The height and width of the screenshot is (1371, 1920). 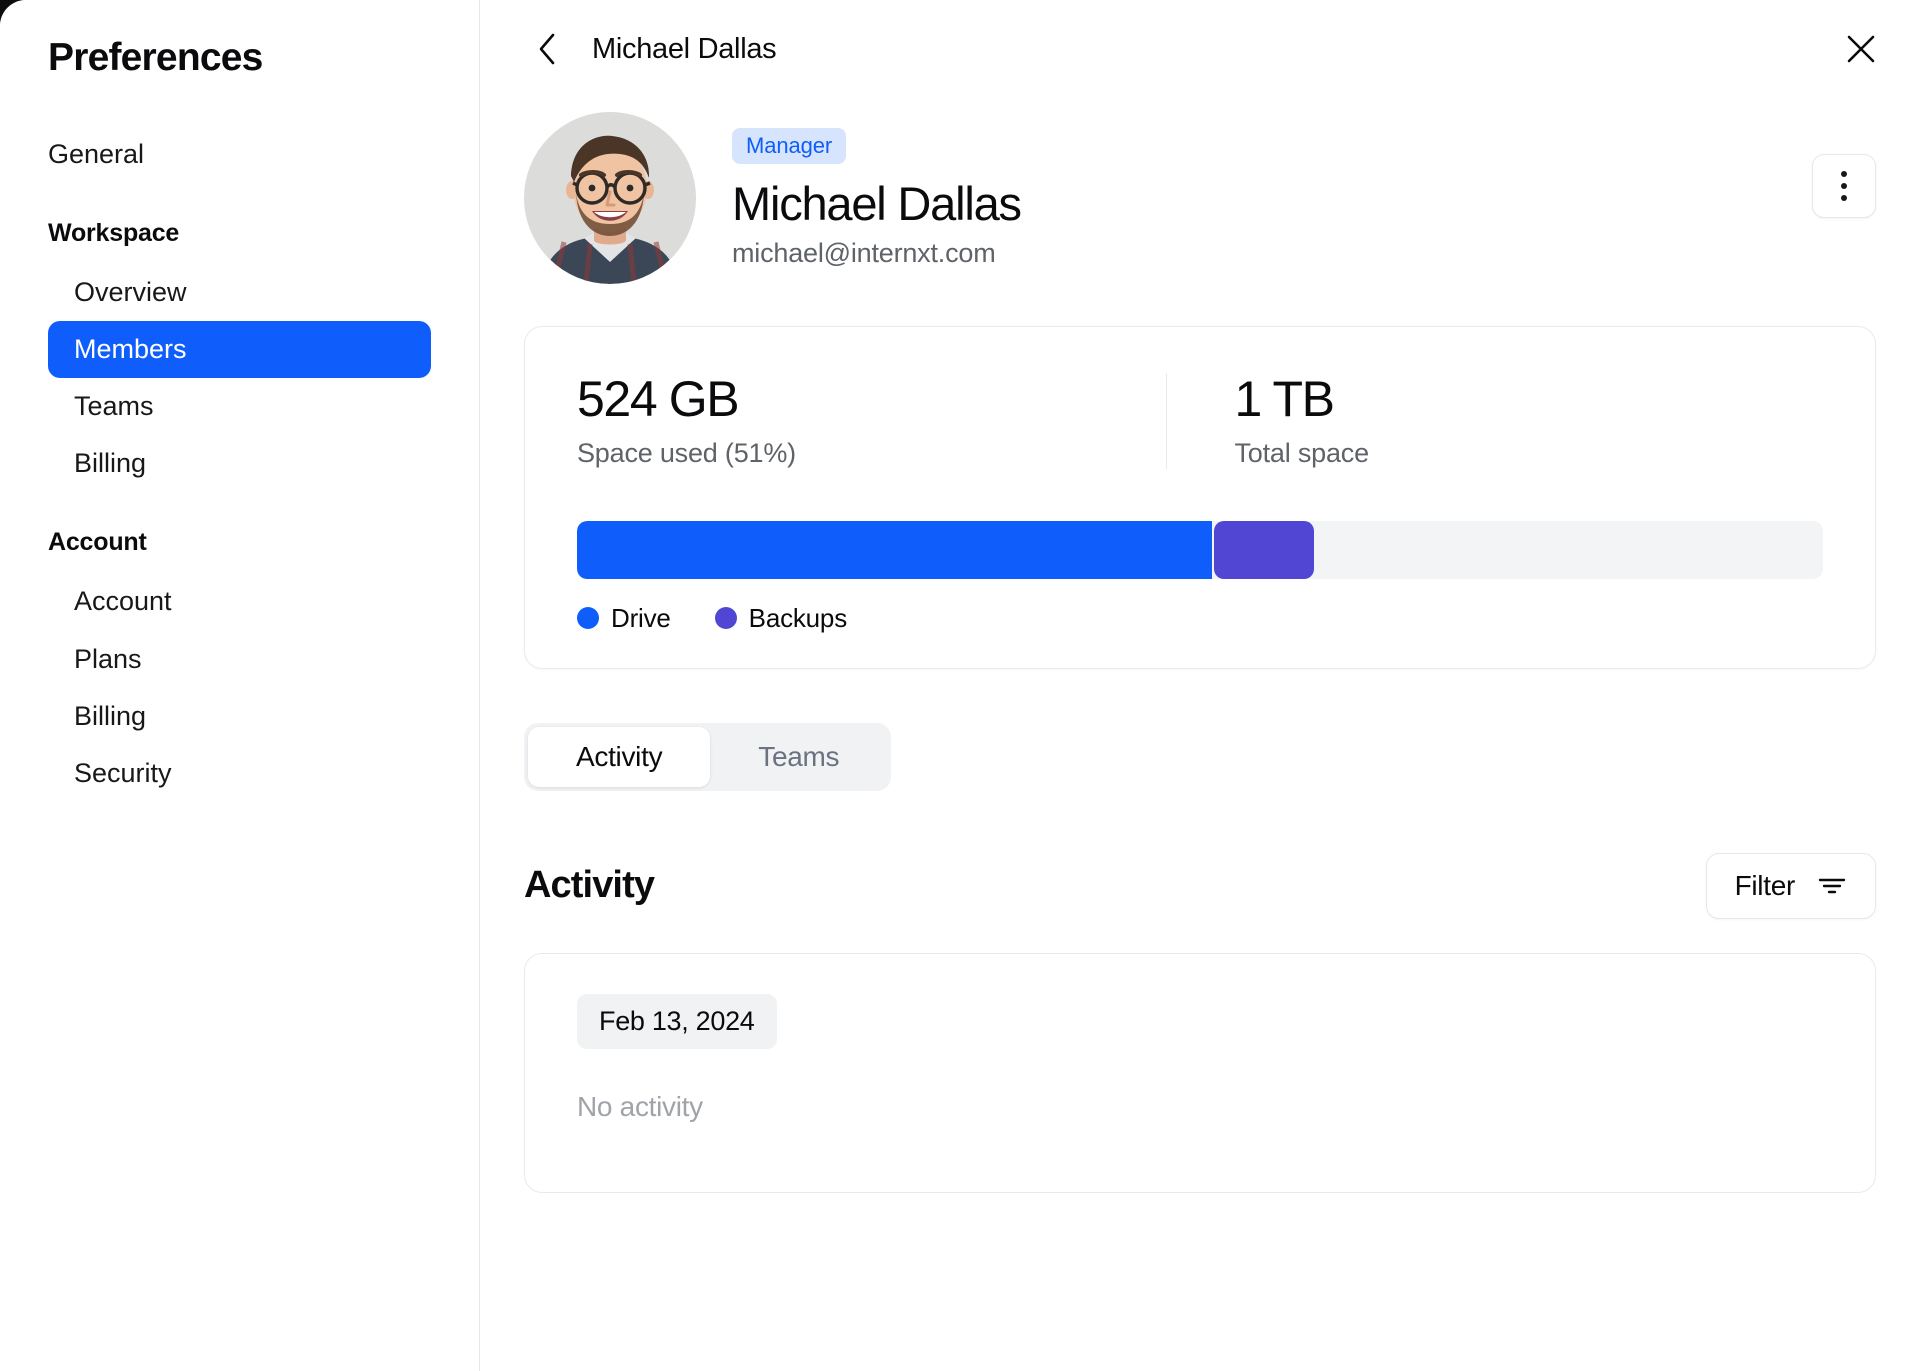 What do you see at coordinates (641, 617) in the screenshot?
I see `legend-label-drive: Drive` at bounding box center [641, 617].